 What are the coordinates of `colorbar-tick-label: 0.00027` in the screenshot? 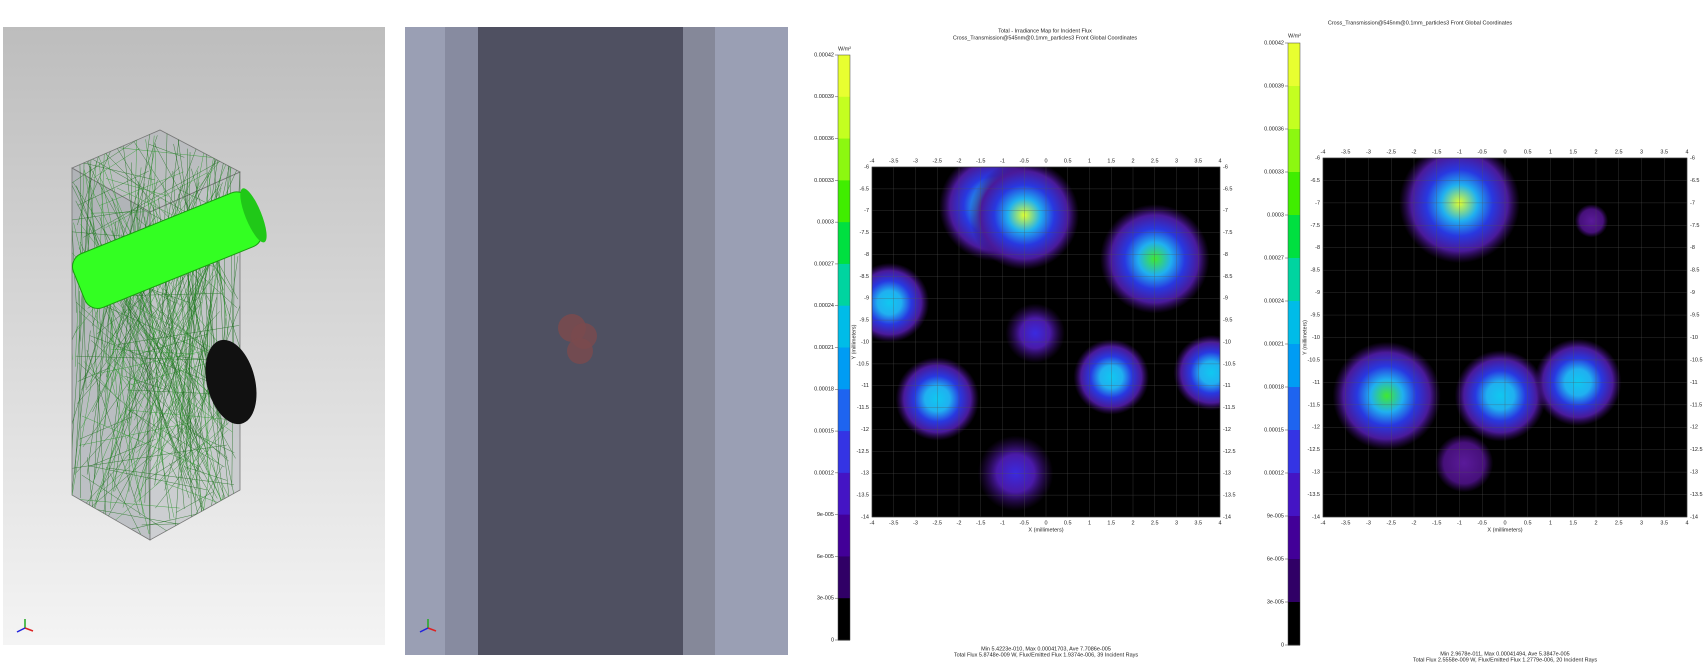 It's located at (824, 264).